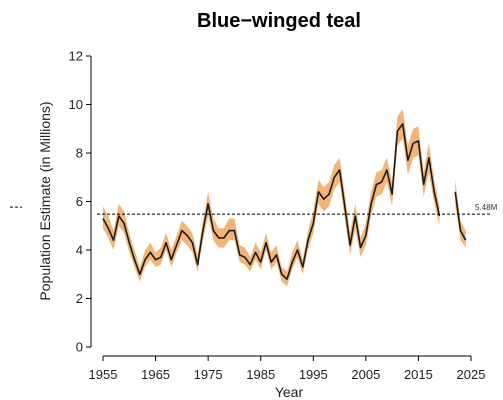 The image size is (503, 400). I want to click on y-tick-label-0: 0, so click(79, 347).